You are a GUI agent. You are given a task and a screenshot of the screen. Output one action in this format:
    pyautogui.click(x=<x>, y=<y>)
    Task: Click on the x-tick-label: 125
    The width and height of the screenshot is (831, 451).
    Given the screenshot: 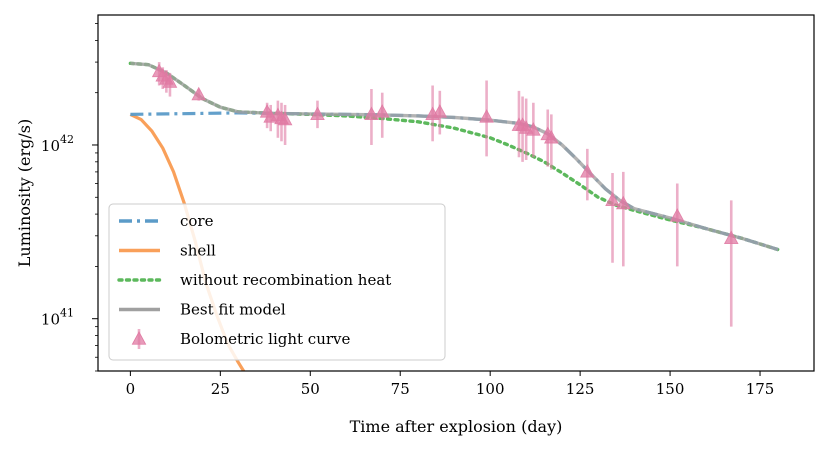 What is the action you would take?
    pyautogui.click(x=580, y=389)
    